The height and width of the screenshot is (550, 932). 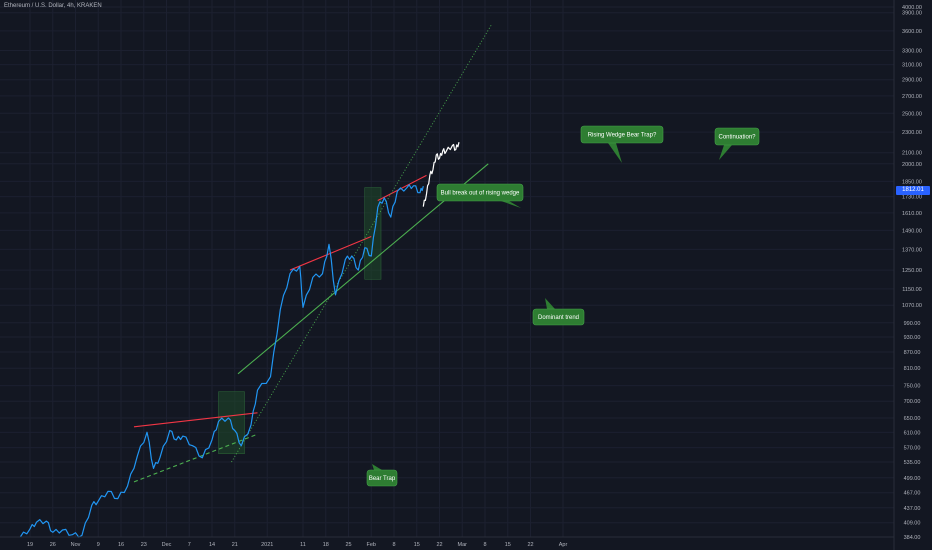 I want to click on x-tick-label: 19, so click(x=30, y=545).